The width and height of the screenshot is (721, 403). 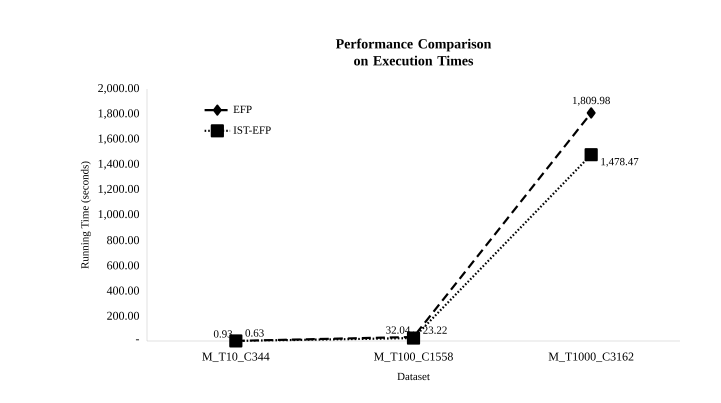 What do you see at coordinates (123, 290) in the screenshot?
I see `y-tick-label: 400.00` at bounding box center [123, 290].